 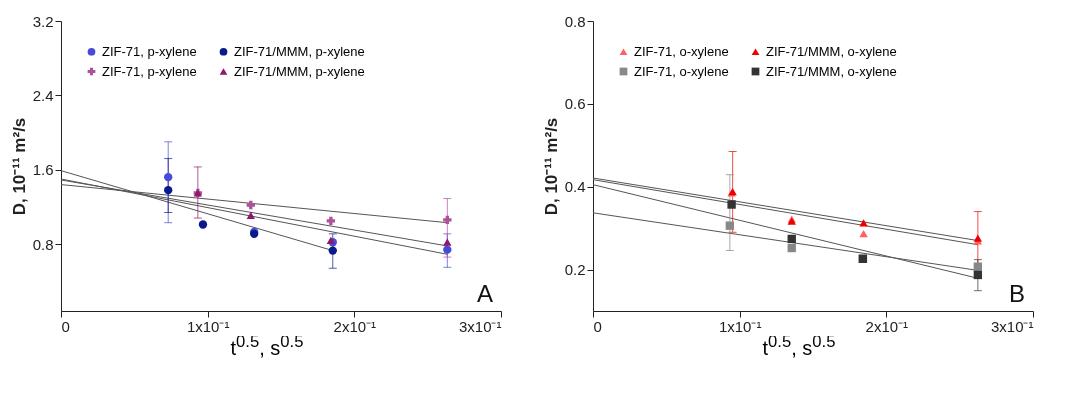 I want to click on y-tick-label: 0.4, so click(x=575, y=187).